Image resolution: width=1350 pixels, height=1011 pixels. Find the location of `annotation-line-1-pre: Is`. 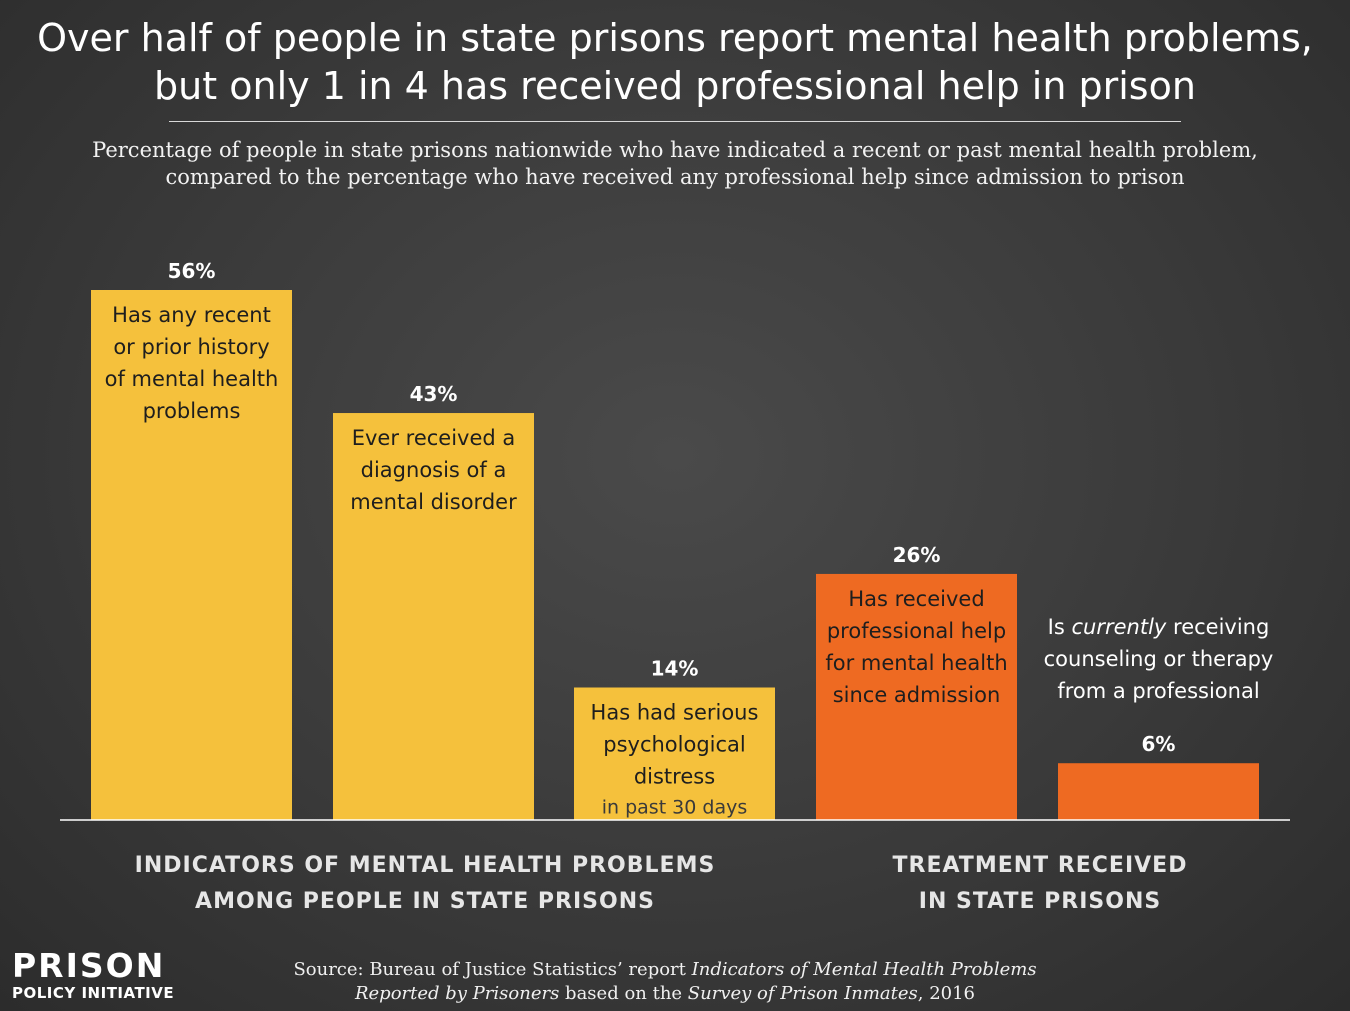

annotation-line-1-pre: Is is located at coordinates (1060, 627).